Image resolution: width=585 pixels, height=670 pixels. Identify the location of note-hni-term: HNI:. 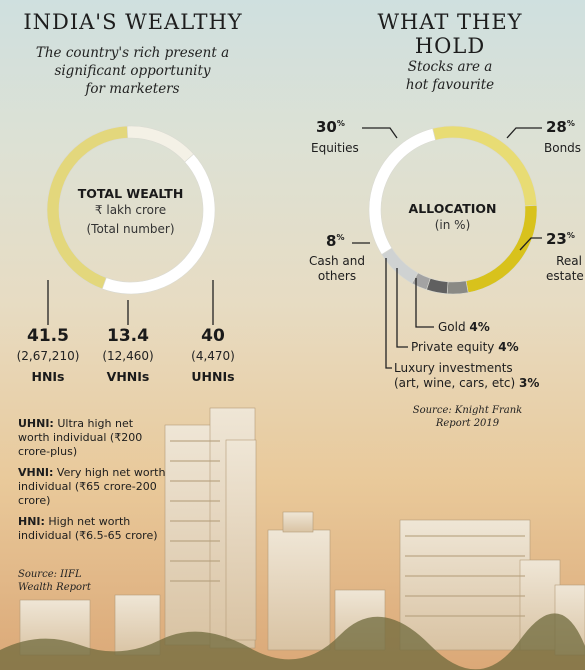
(31, 521).